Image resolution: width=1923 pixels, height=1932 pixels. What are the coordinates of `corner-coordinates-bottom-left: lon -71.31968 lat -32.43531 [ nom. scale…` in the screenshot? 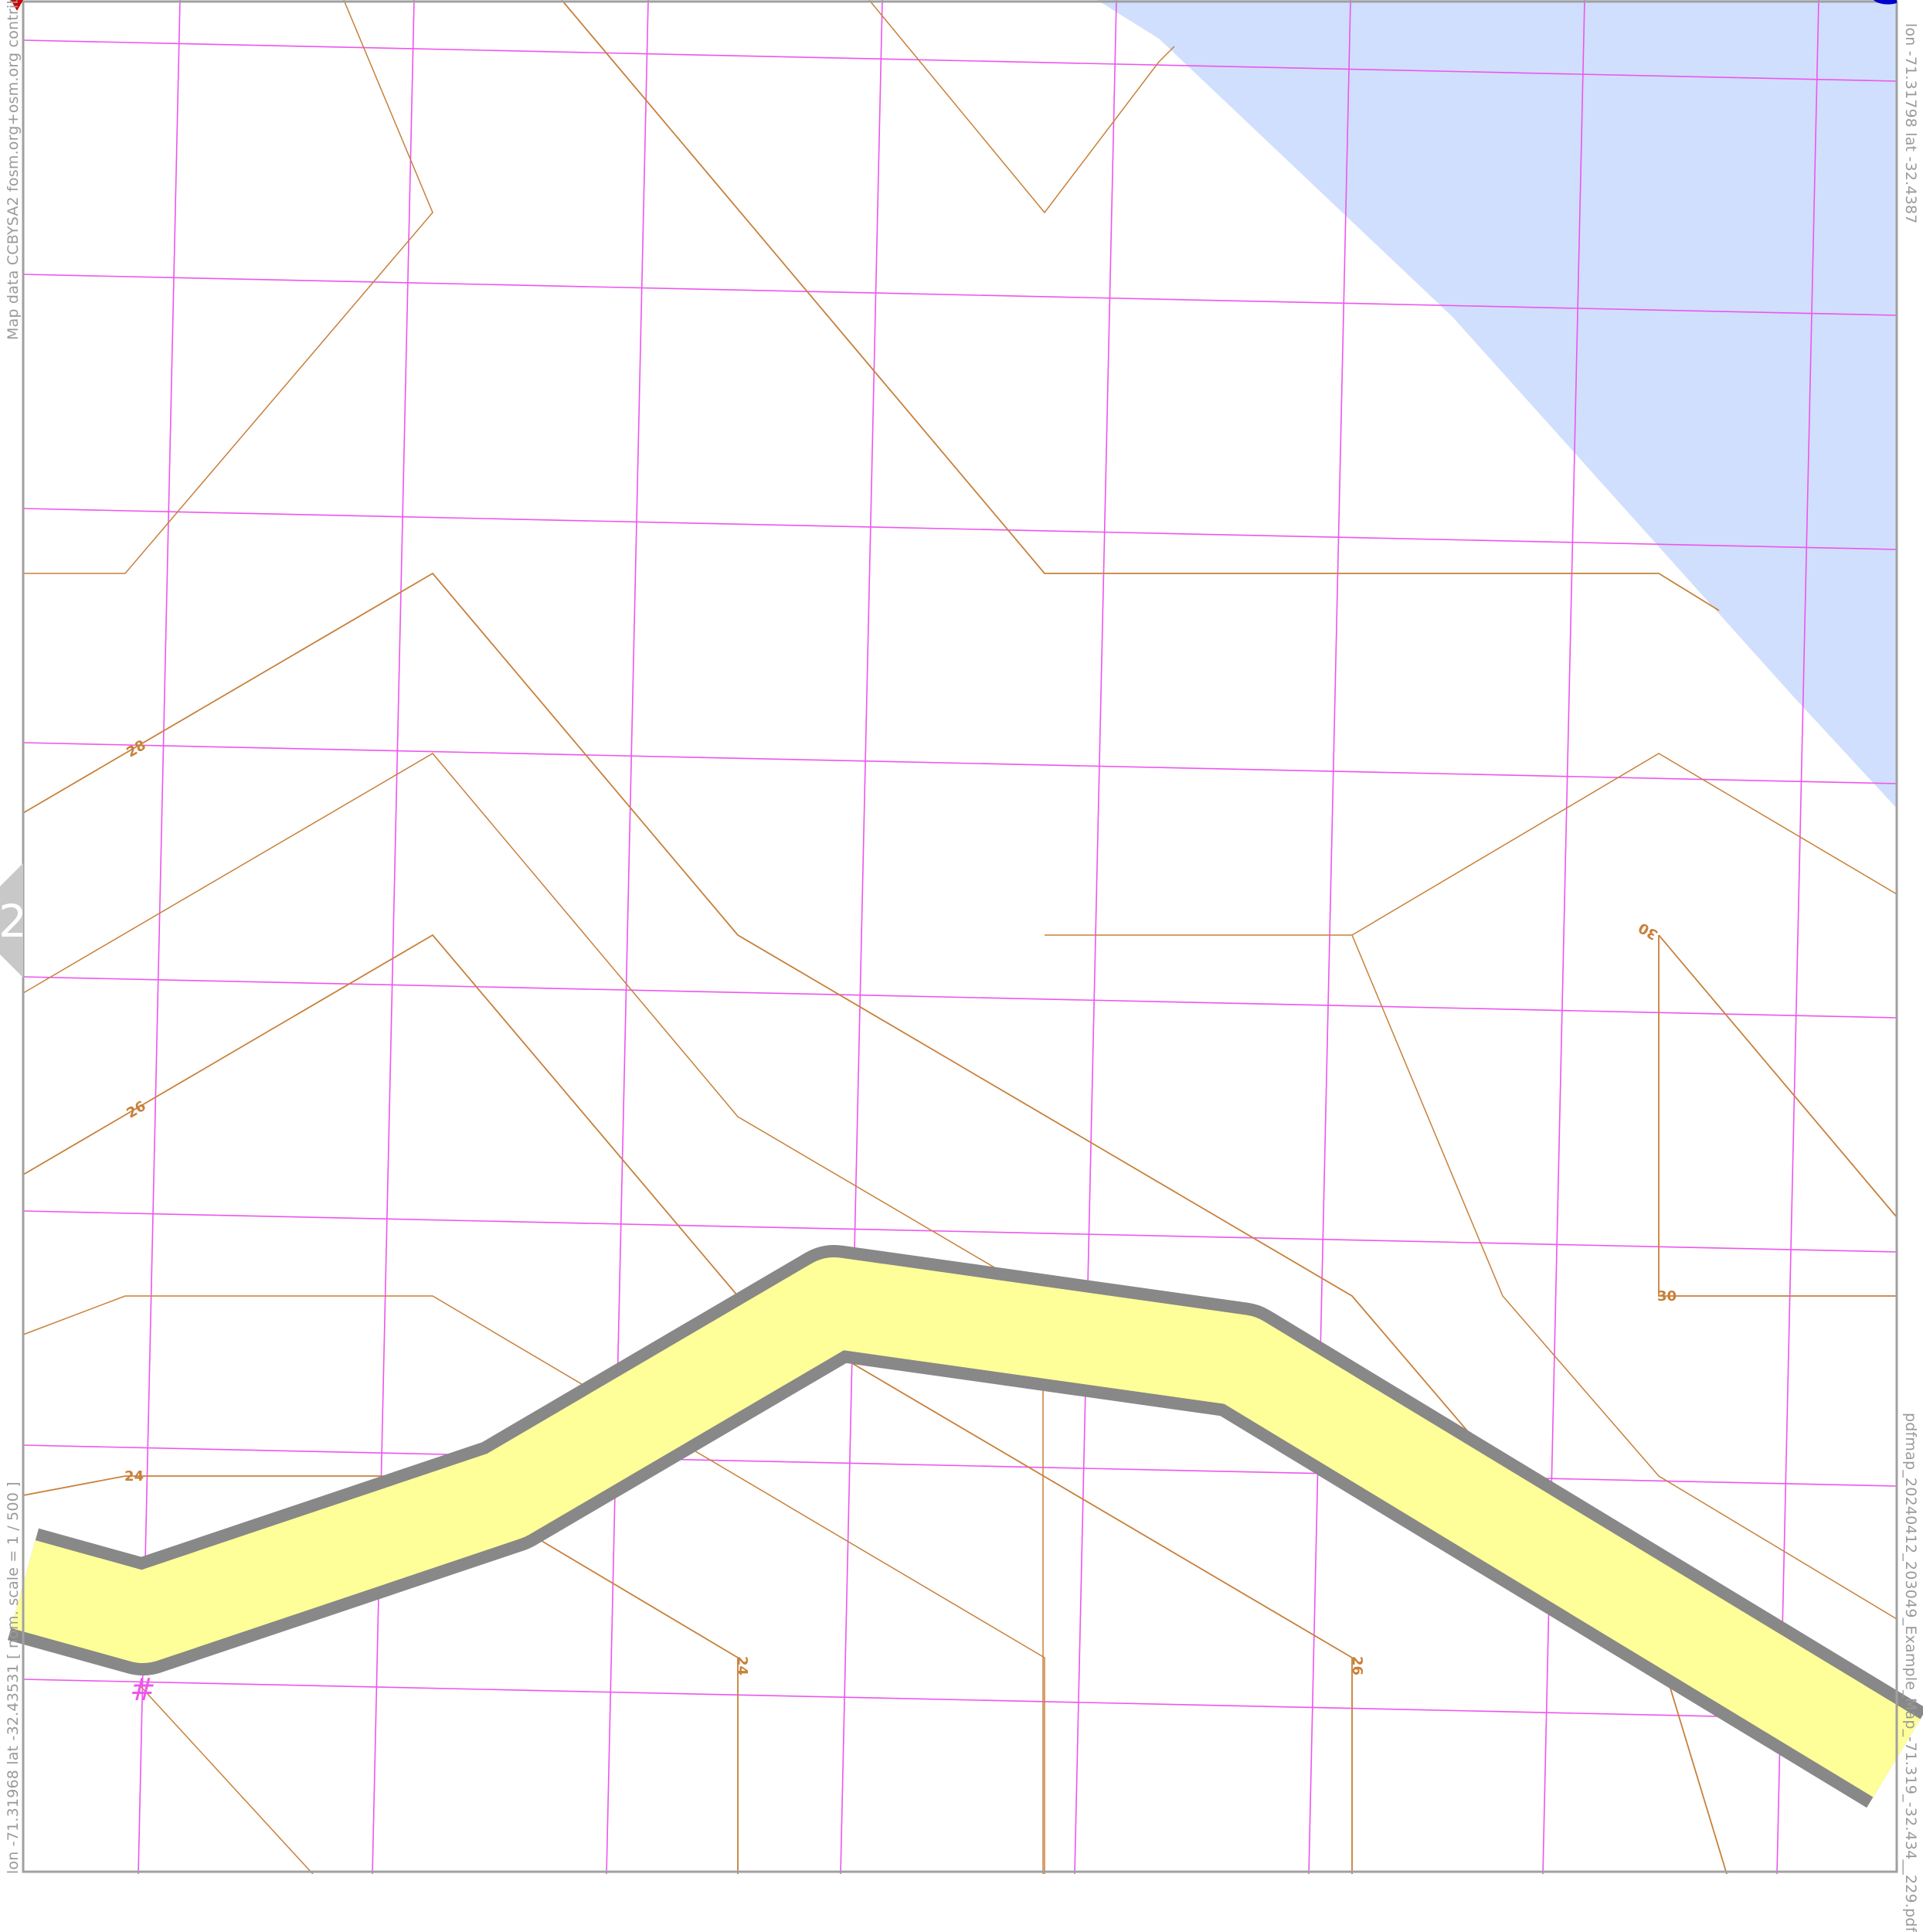 It's located at (13, 1678).